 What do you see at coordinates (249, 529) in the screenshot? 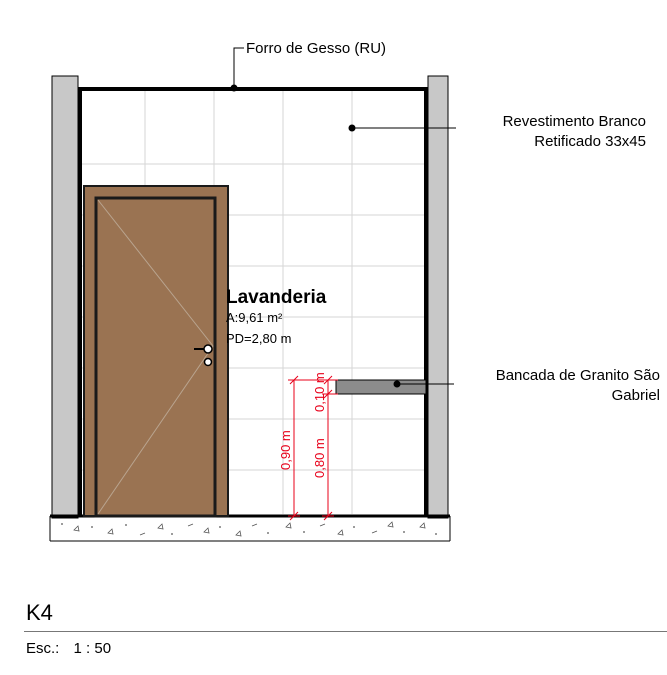
I see `concrete-hatch` at bounding box center [249, 529].